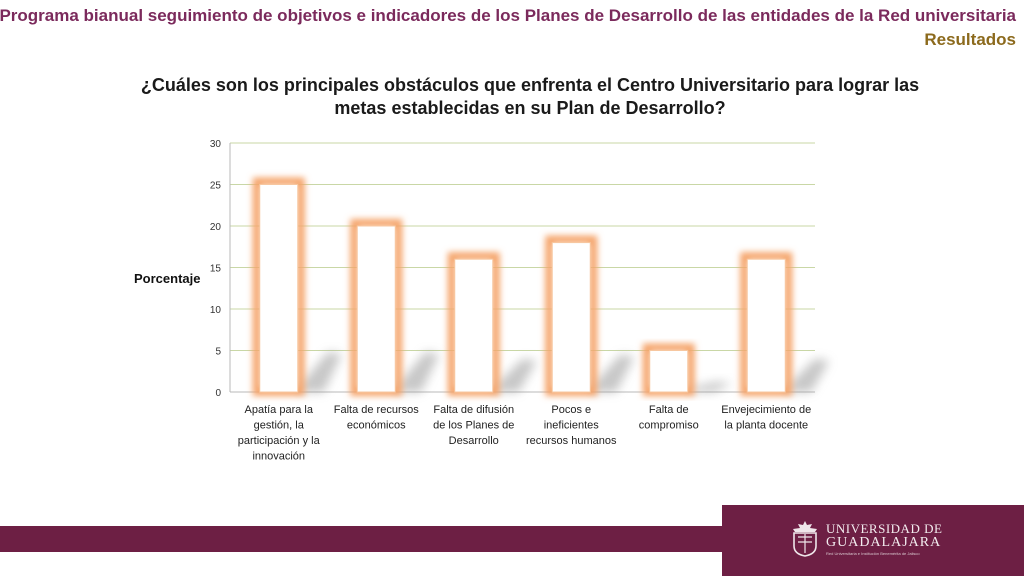 This screenshot has width=1024, height=576. I want to click on x-tick-label-6-line-1: Envejecimiento de, so click(766, 410).